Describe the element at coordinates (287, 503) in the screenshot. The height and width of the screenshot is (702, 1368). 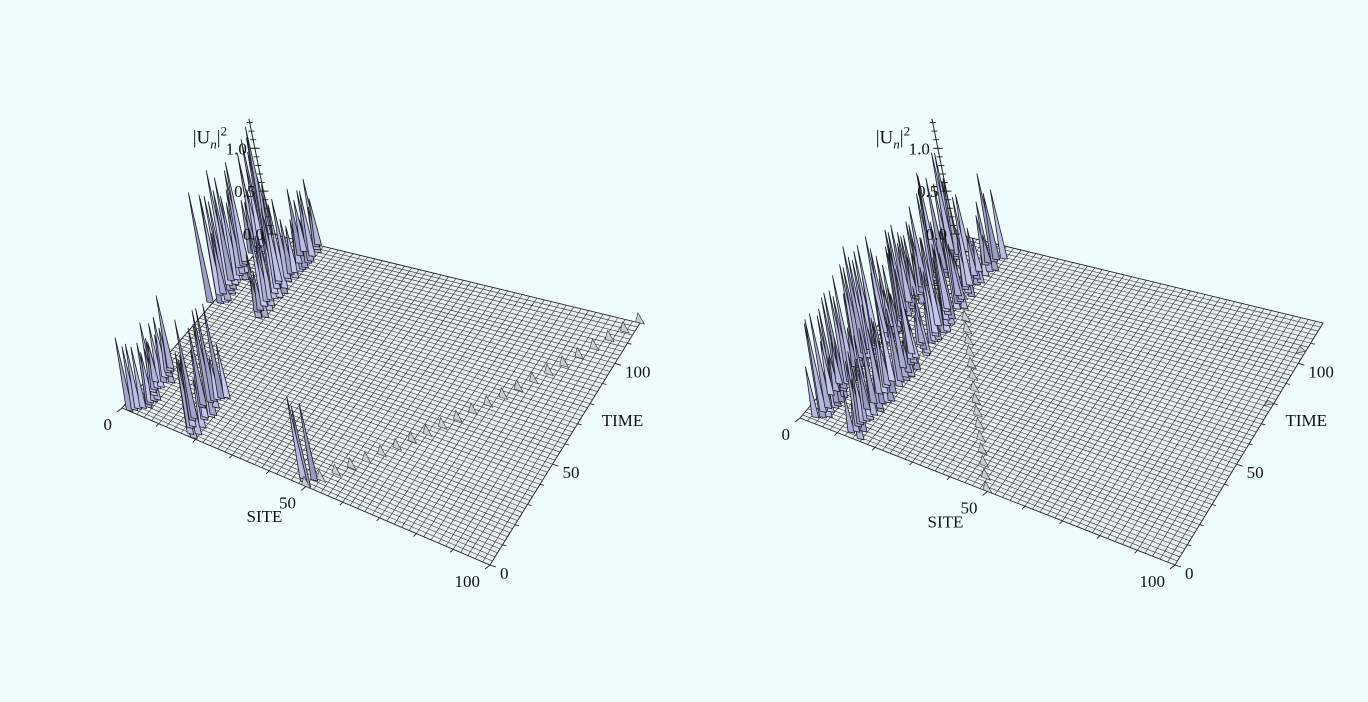
I see `site-tick-label: 50` at that location.